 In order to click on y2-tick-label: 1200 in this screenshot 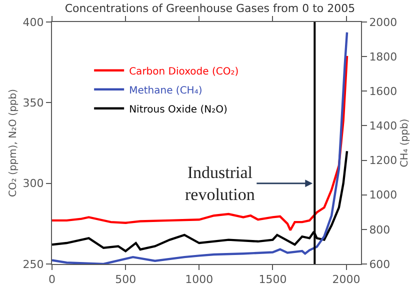, I will do `click(383, 161)`.